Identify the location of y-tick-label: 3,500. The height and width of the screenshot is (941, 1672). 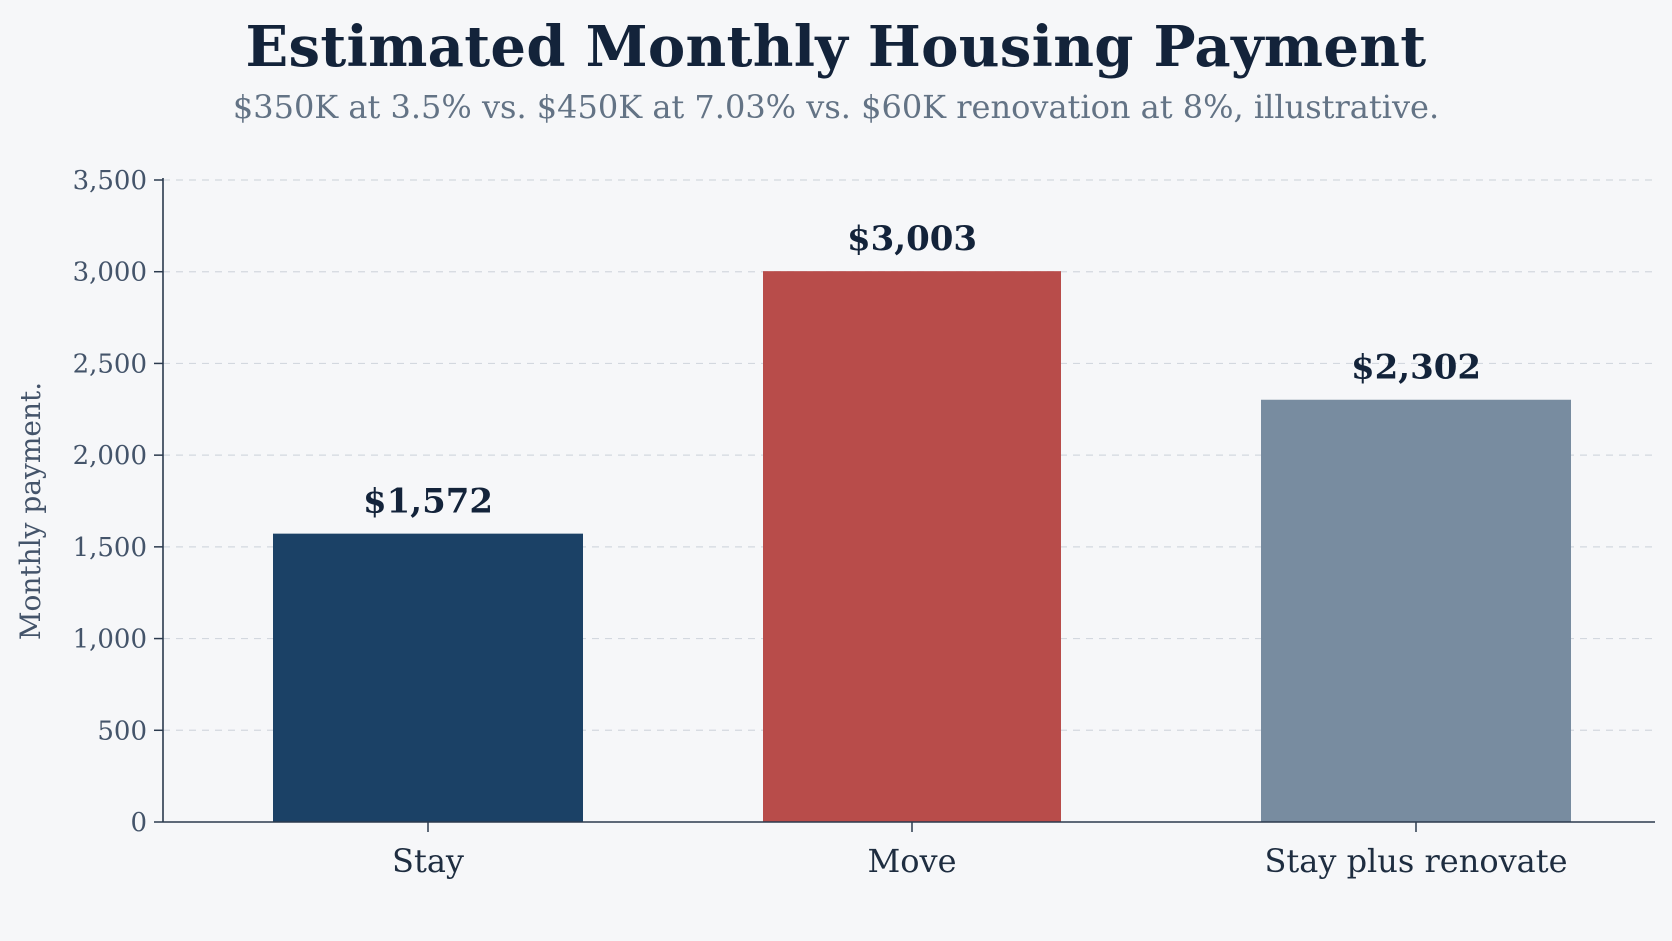
(110, 181).